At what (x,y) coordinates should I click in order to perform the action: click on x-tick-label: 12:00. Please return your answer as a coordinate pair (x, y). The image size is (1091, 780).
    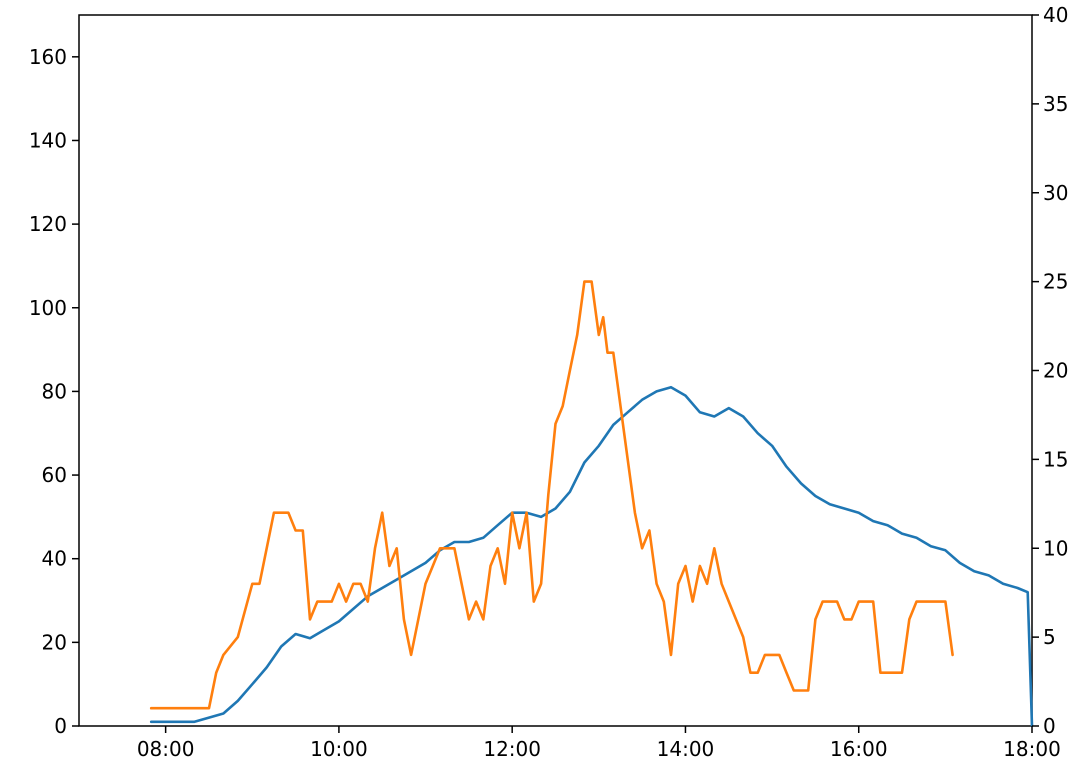
    Looking at the image, I should click on (512, 749).